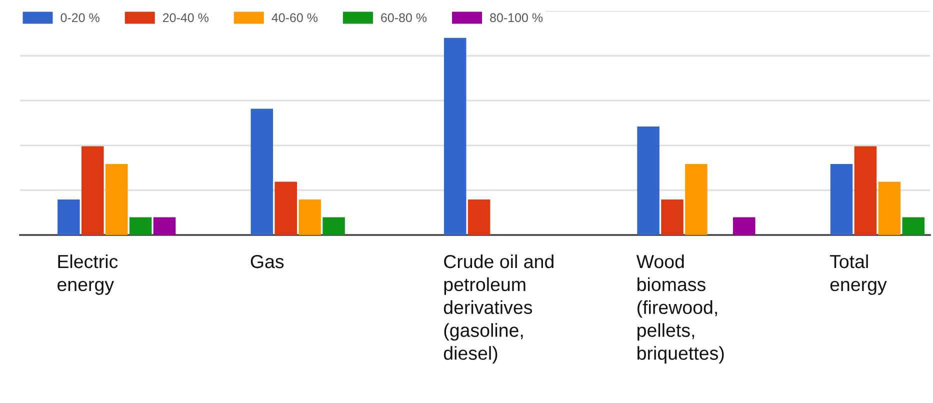 This screenshot has height=403, width=933. What do you see at coordinates (516, 17) in the screenshot?
I see `legend-label: 80-100 %` at bounding box center [516, 17].